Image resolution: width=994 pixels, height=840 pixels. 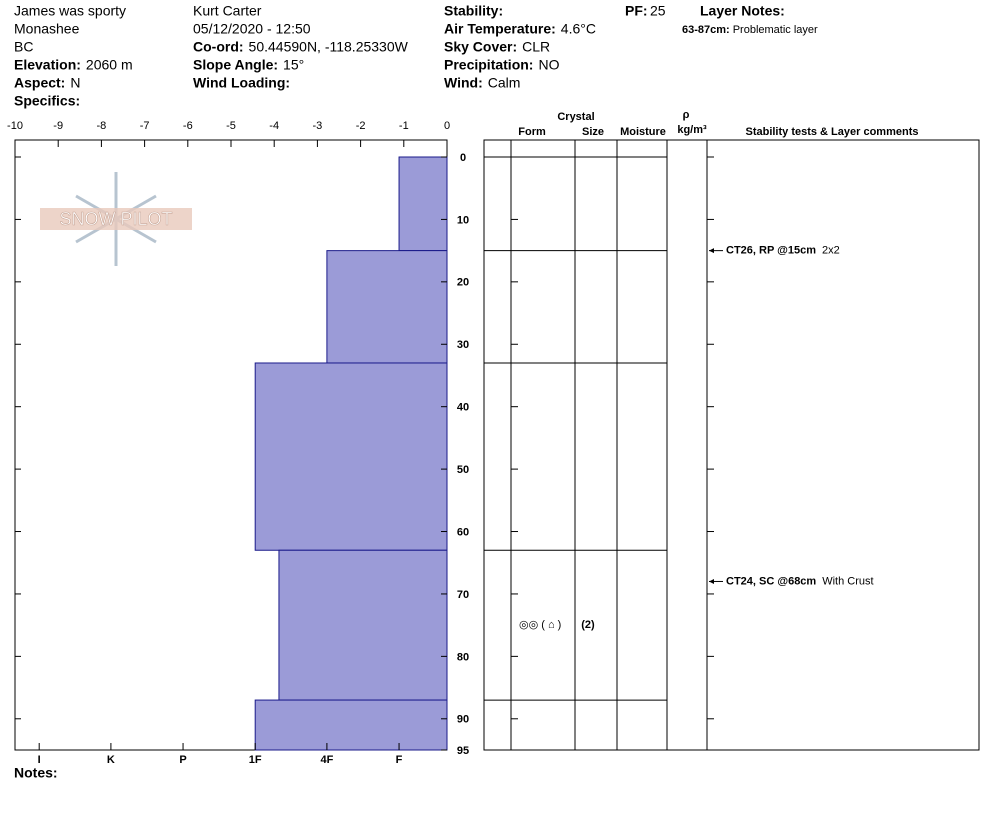 I want to click on field-value: 2060 m, so click(x=109, y=65).